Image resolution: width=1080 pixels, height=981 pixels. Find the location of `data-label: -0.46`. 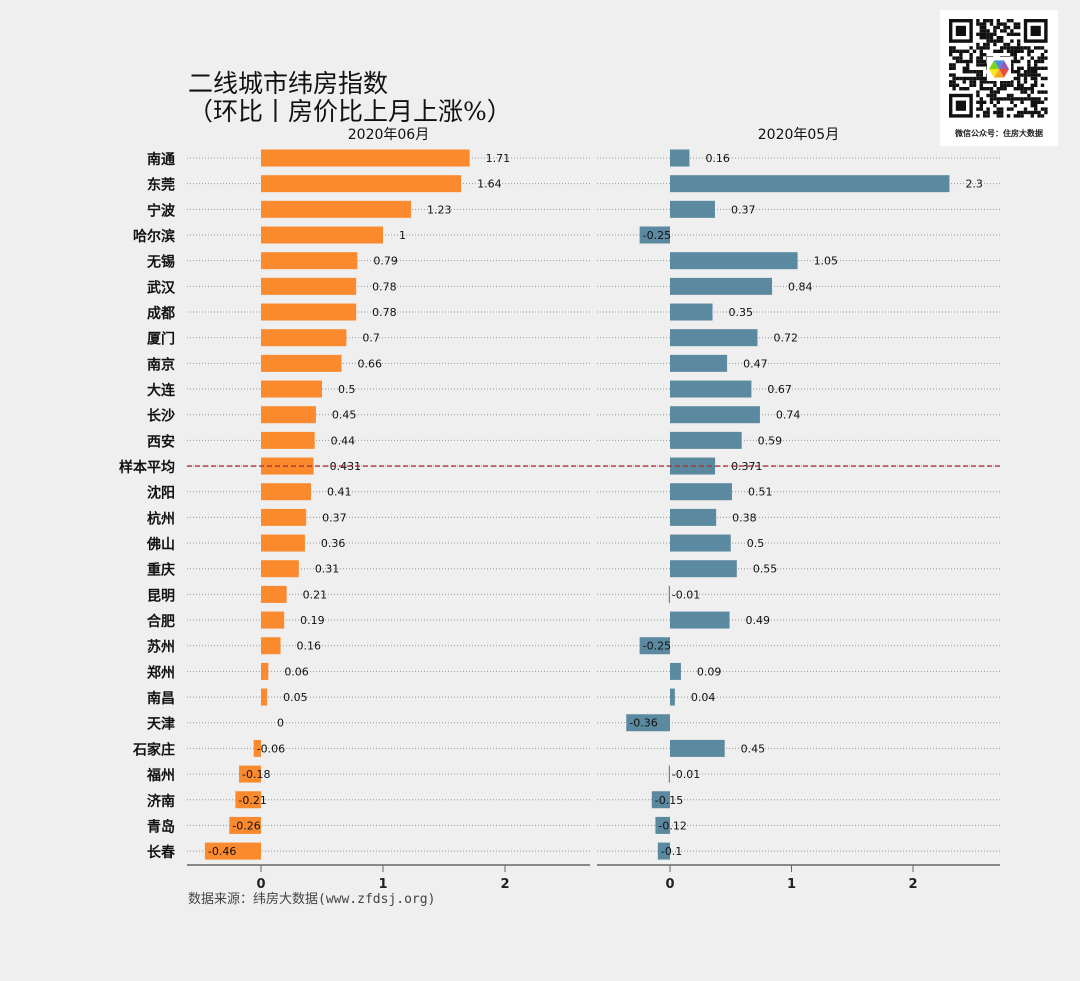

data-label: -0.46 is located at coordinates (222, 851).